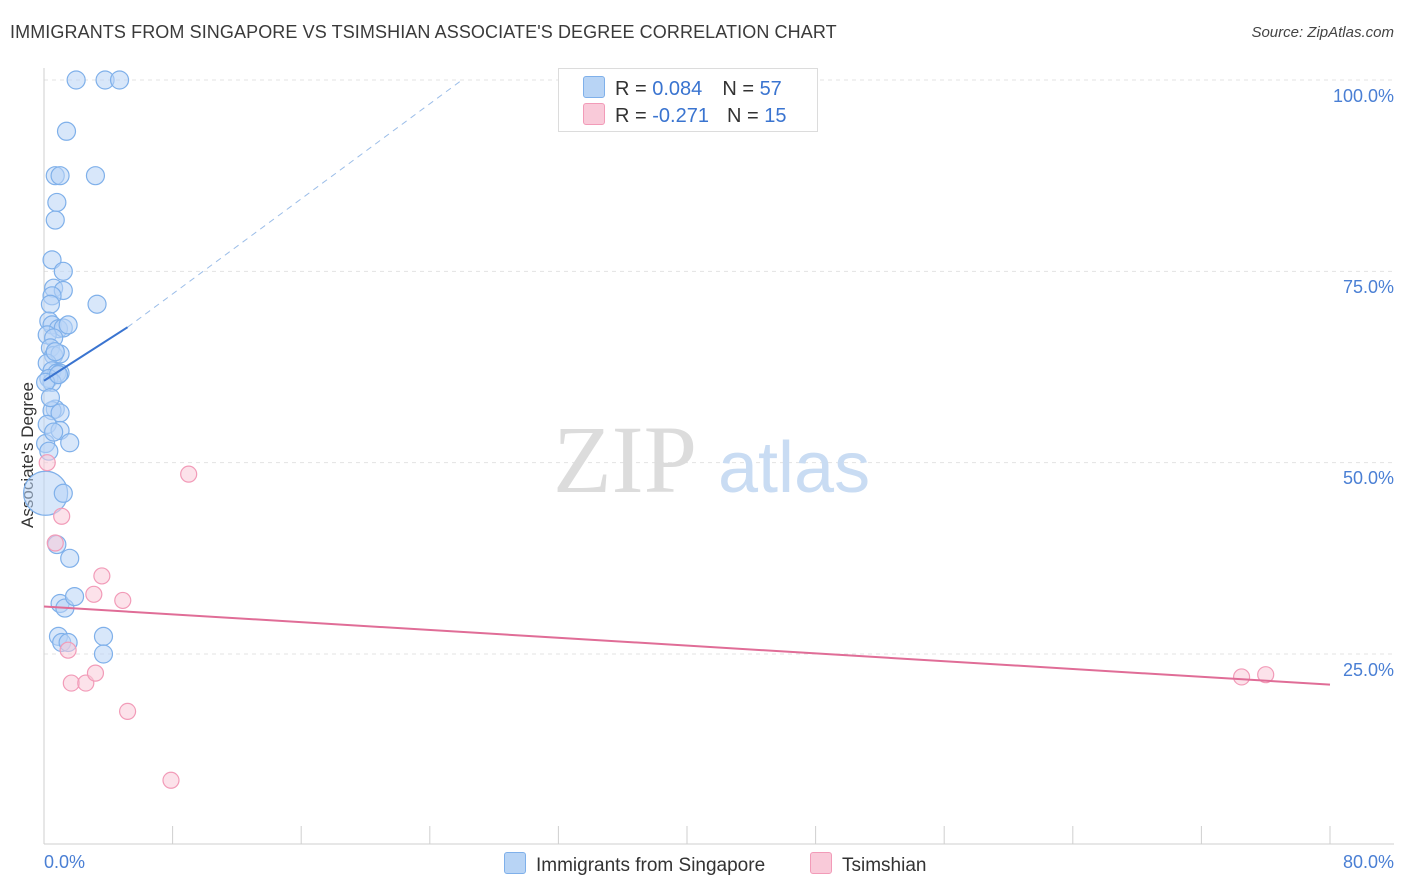 The image size is (1406, 892). I want to click on stats-legend: R = 0.084 N = 57 R = -0.271 N = 15, so click(688, 100).